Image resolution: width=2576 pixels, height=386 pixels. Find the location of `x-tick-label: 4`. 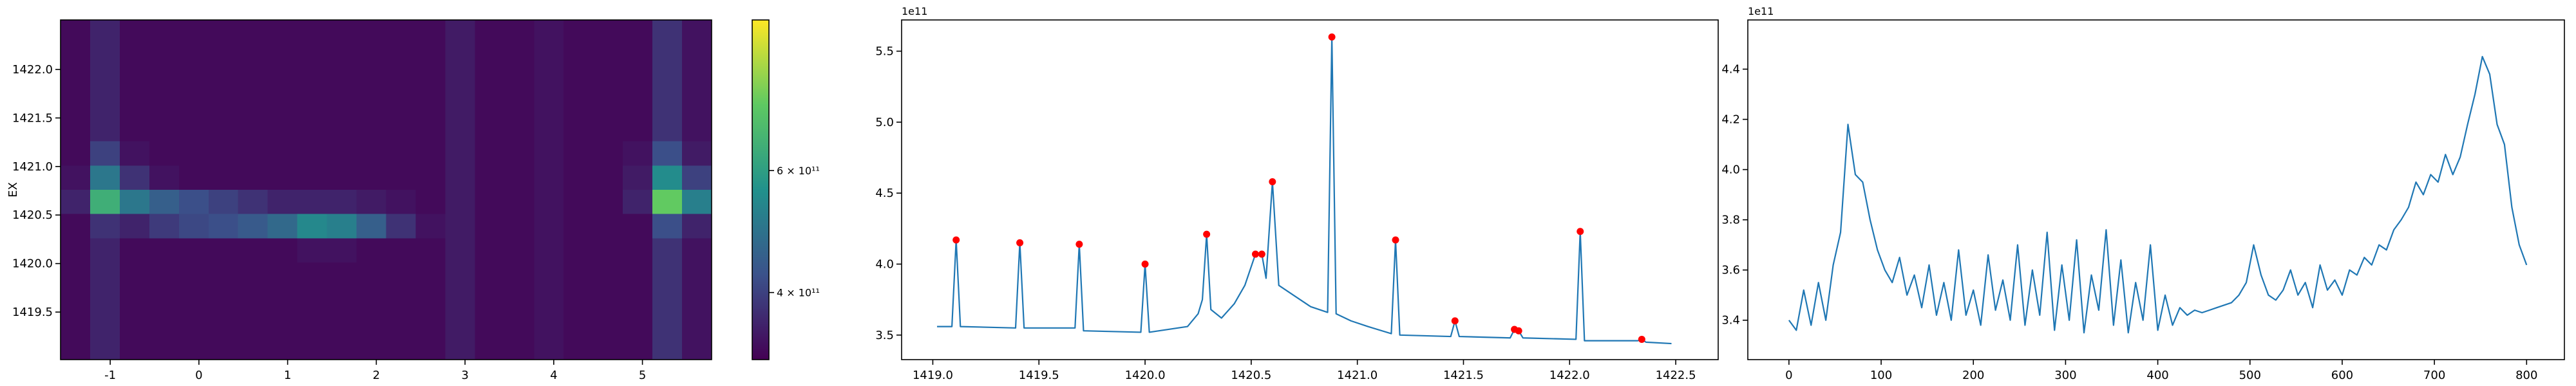

x-tick-label: 4 is located at coordinates (554, 375).